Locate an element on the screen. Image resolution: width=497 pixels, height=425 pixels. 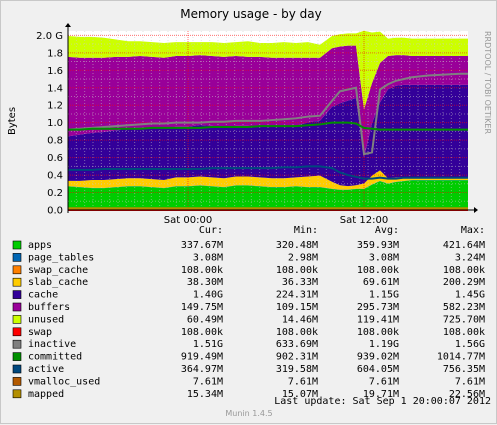
legend-value-max: 756.35M is located at coordinates (464, 369).